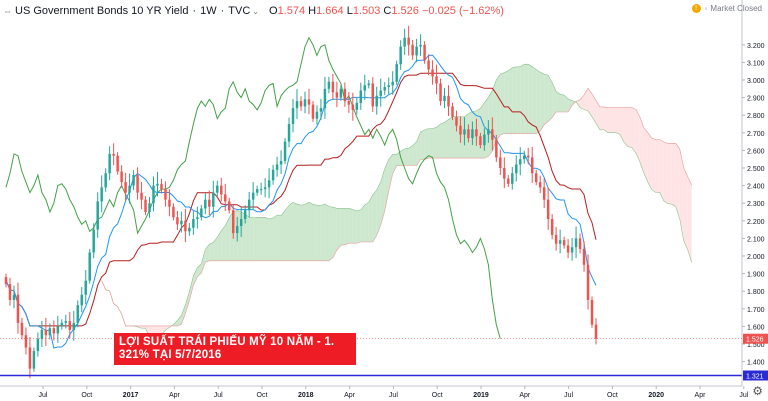  What do you see at coordinates (393, 395) in the screenshot?
I see `x-tick-label: Jul` at bounding box center [393, 395].